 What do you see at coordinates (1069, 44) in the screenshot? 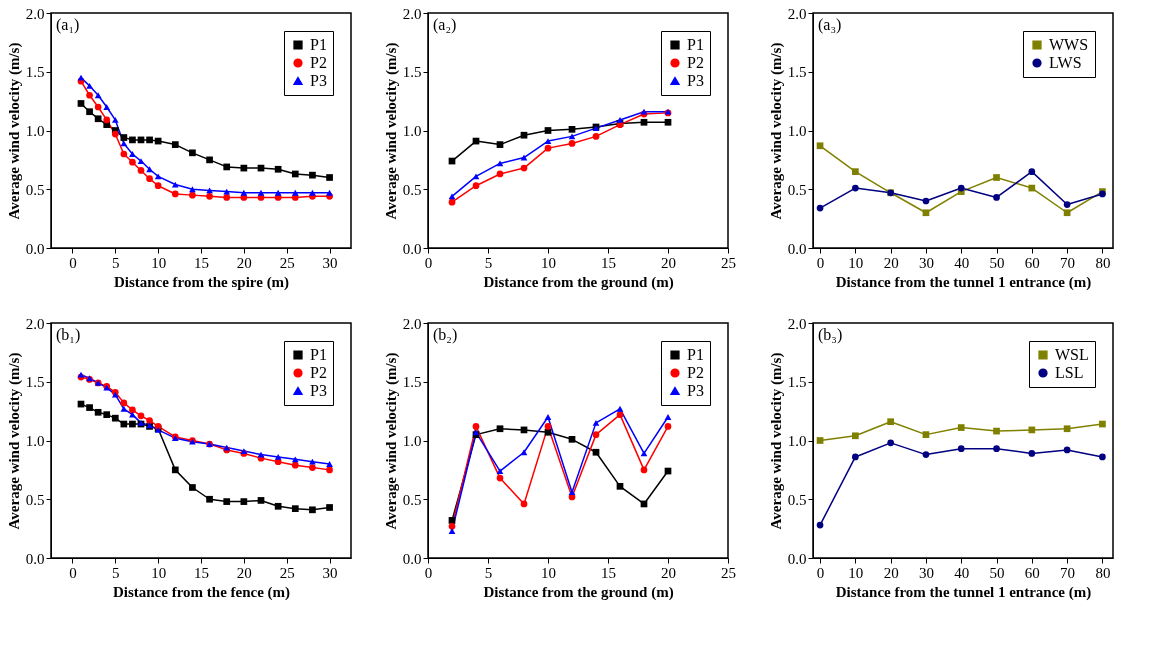
I see `legend-label: WWS` at bounding box center [1069, 44].